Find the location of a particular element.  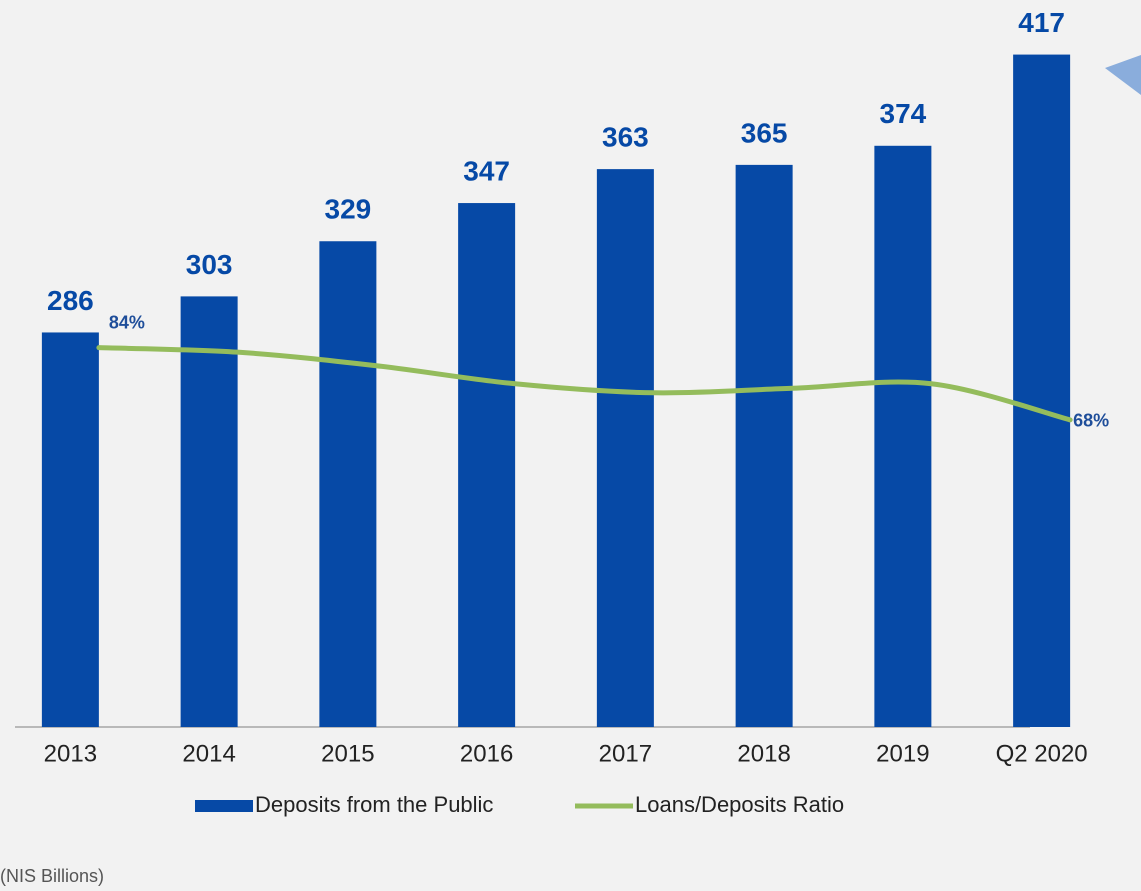

x-tick-label: 2013 is located at coordinates (70, 753).